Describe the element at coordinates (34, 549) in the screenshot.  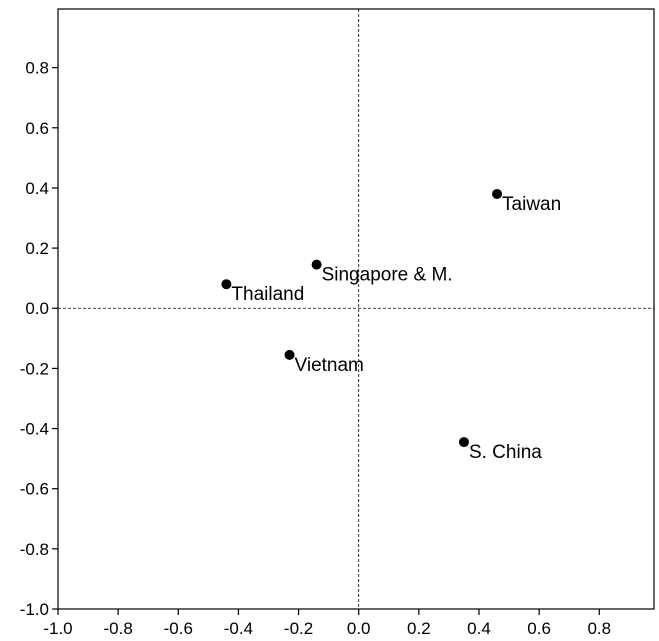
I see `y-tick-label: -0.8` at that location.